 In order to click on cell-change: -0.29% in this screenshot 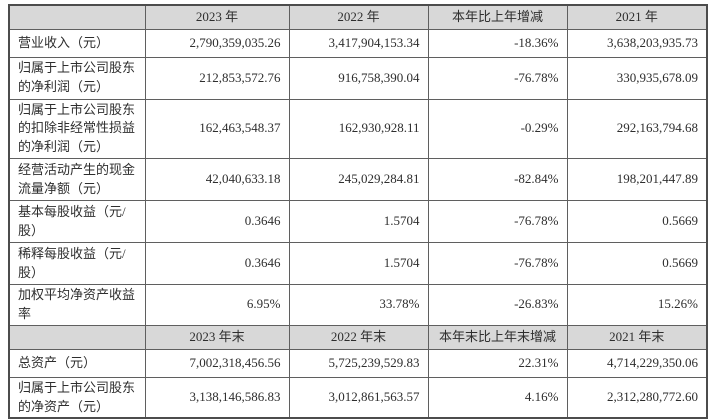, I will do `click(497, 129)`.